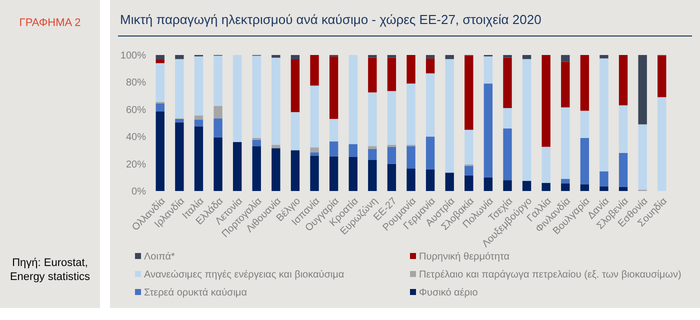  What do you see at coordinates (464, 257) in the screenshot?
I see `legend-label: Πυρηνική θερμότητα` at bounding box center [464, 257].